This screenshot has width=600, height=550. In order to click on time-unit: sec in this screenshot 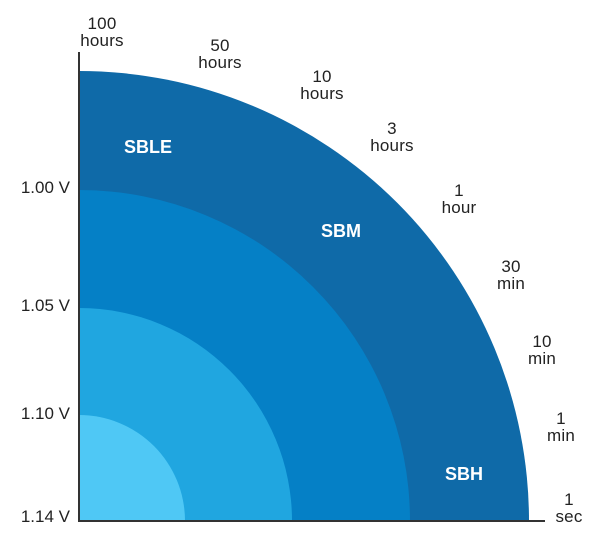, I will do `click(569, 516)`.